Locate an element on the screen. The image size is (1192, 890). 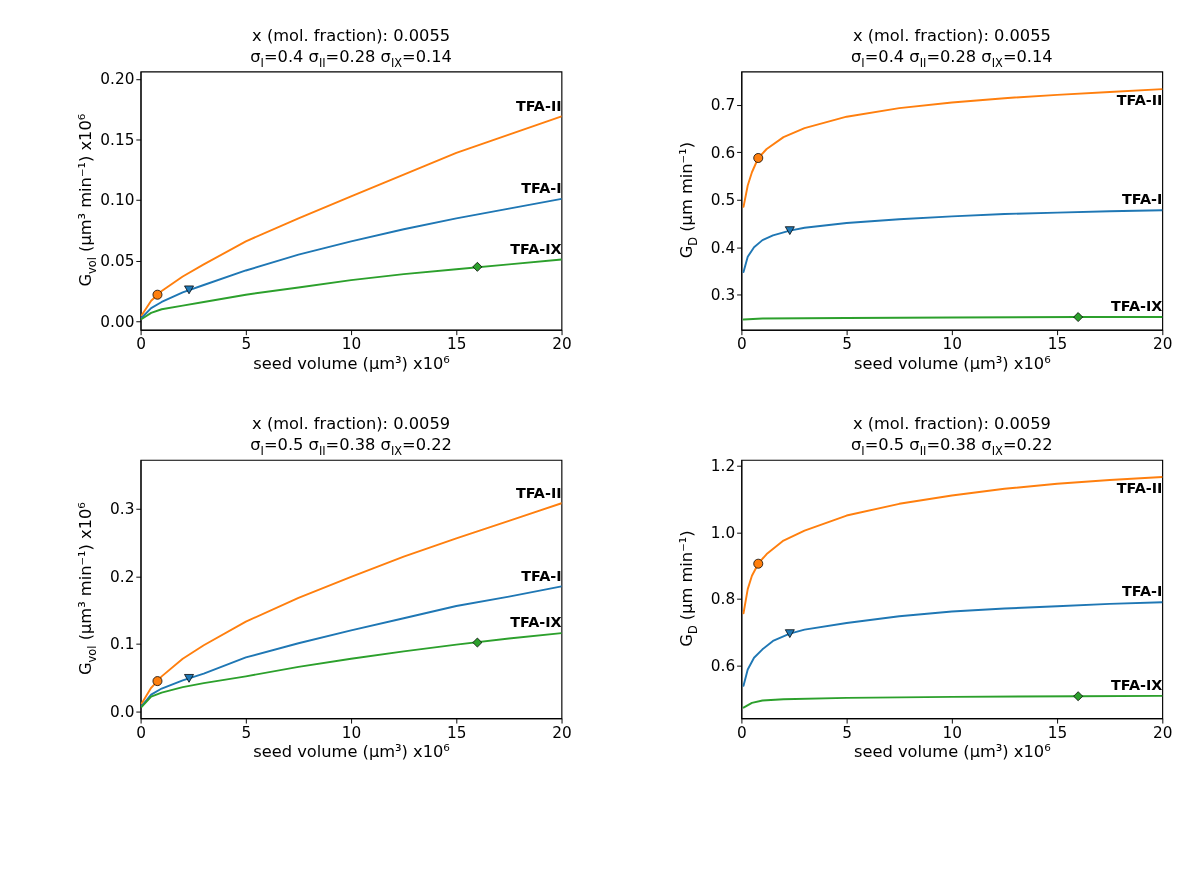
y-tick-label: 0.2 is located at coordinates (122, 576).